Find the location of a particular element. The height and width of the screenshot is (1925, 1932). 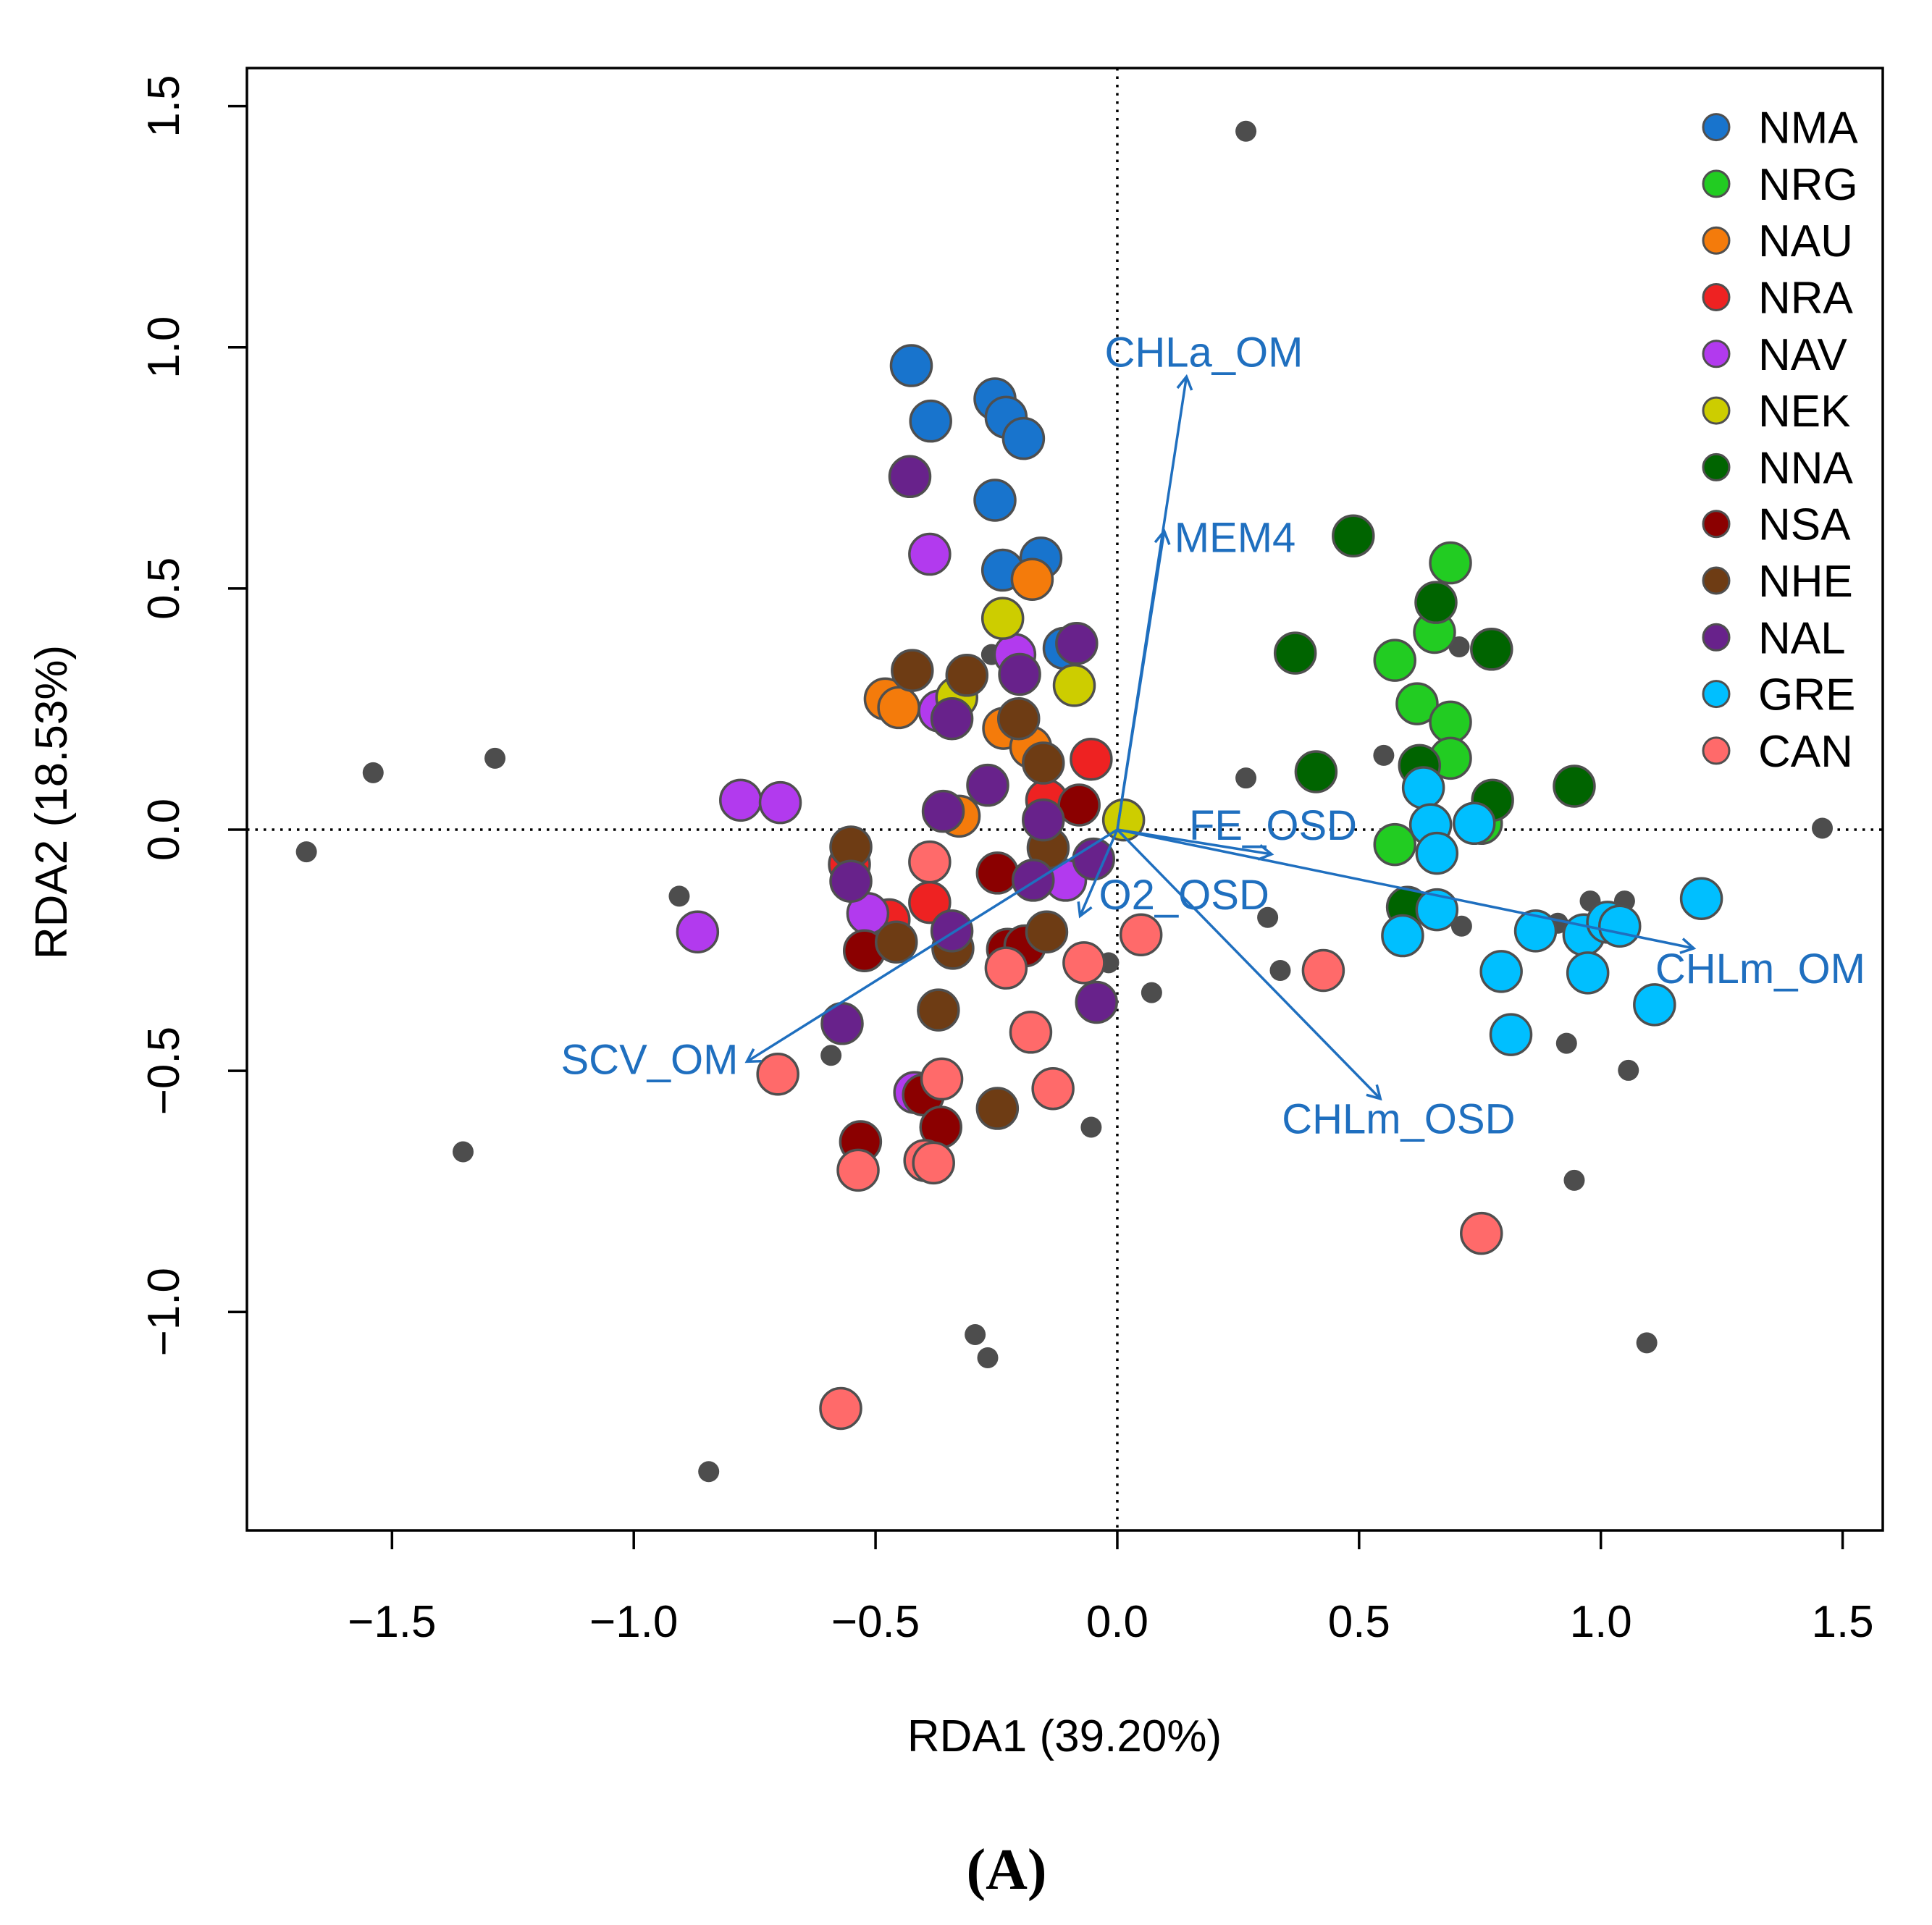

vector-label: CHLm_OSD is located at coordinates (1398, 1119).